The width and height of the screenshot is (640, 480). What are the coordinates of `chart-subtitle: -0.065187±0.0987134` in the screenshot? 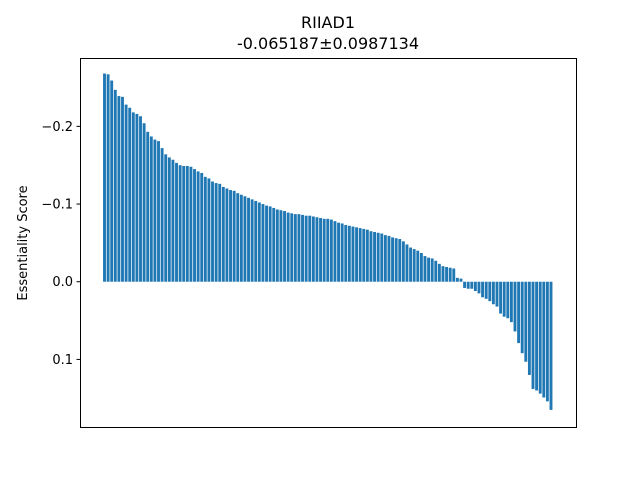 It's located at (328, 43).